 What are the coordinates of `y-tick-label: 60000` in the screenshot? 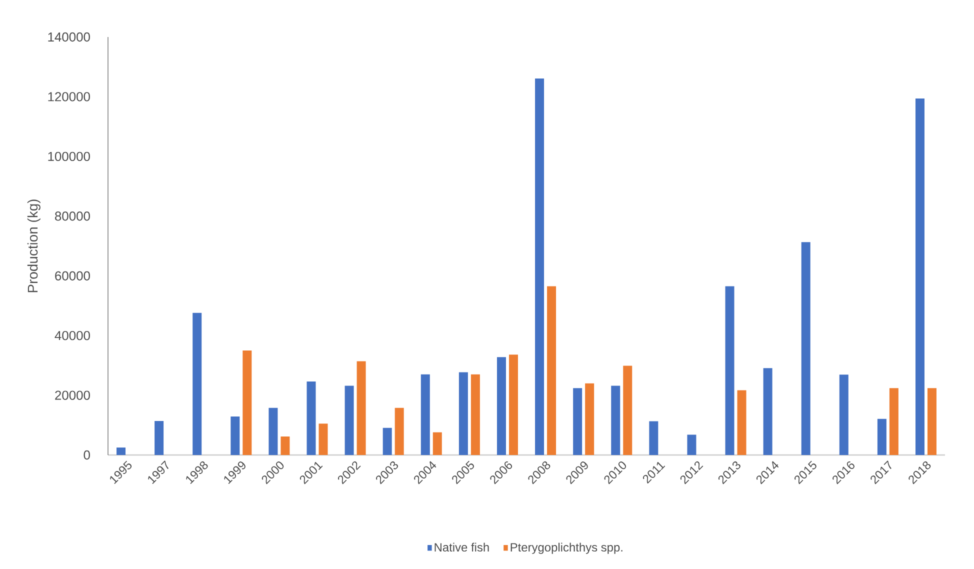 It's located at (72, 275).